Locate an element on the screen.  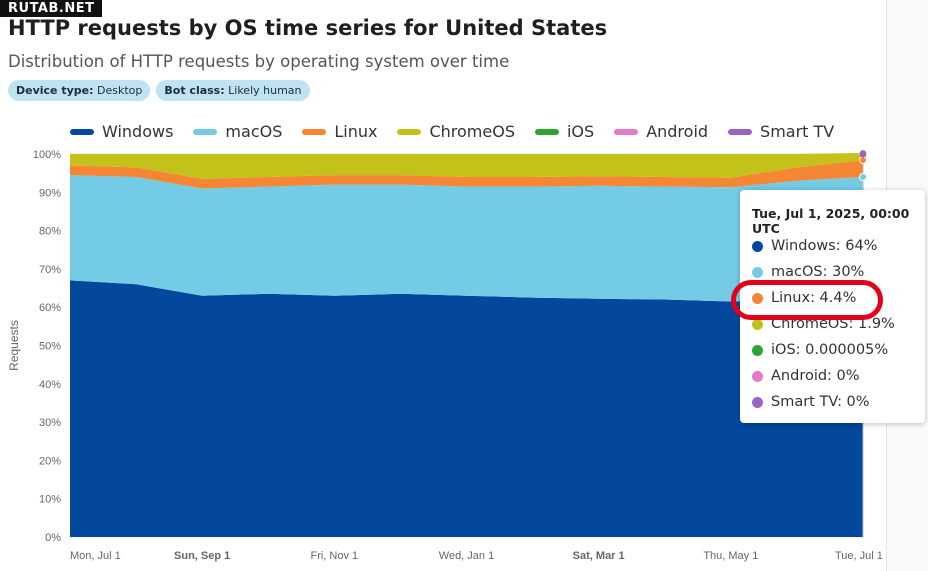
legend-item-android: Android is located at coordinates (661, 131).